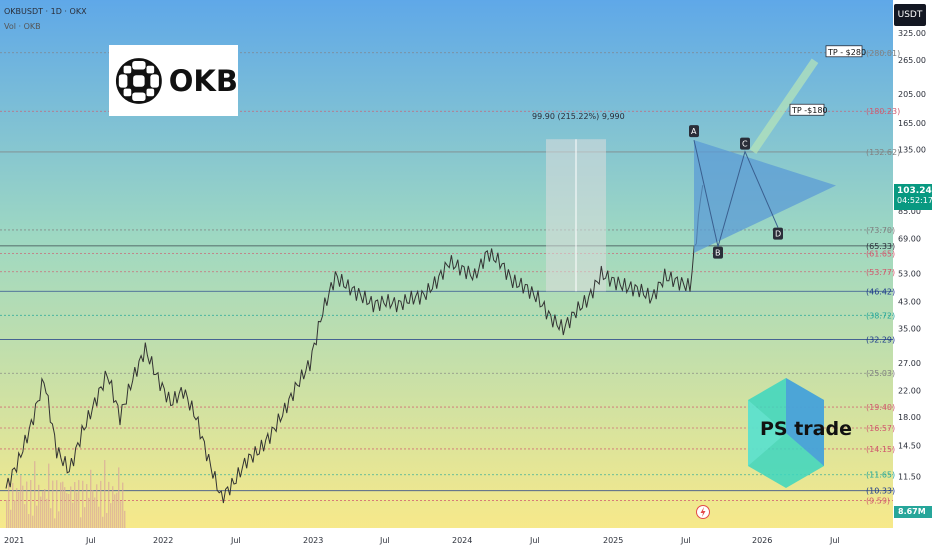  I want to click on level-label: (53.77), so click(880, 272).